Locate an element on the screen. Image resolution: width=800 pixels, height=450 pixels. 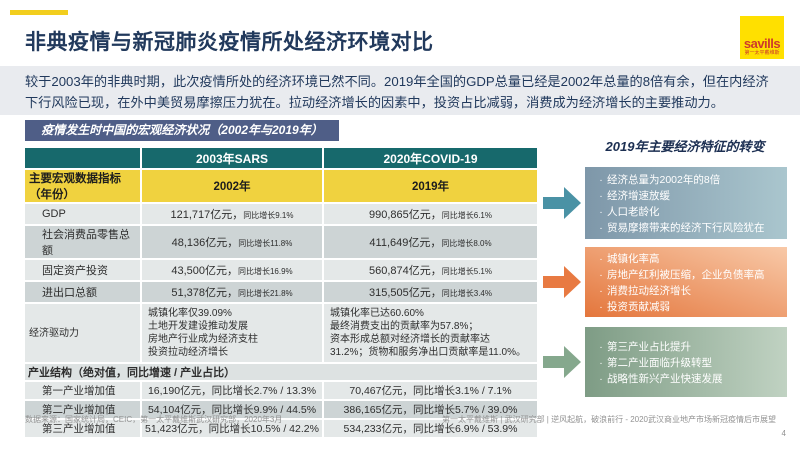
row-label: 经济驱动力 is located at coordinates (82, 333).